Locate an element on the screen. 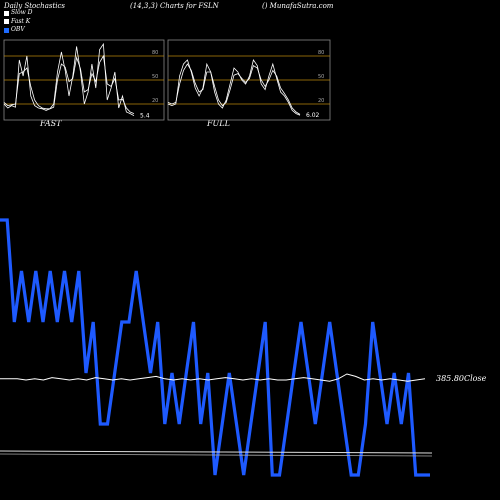 This screenshot has height=500, width=500. legend-swatch-fast-k is located at coordinates (6, 22).